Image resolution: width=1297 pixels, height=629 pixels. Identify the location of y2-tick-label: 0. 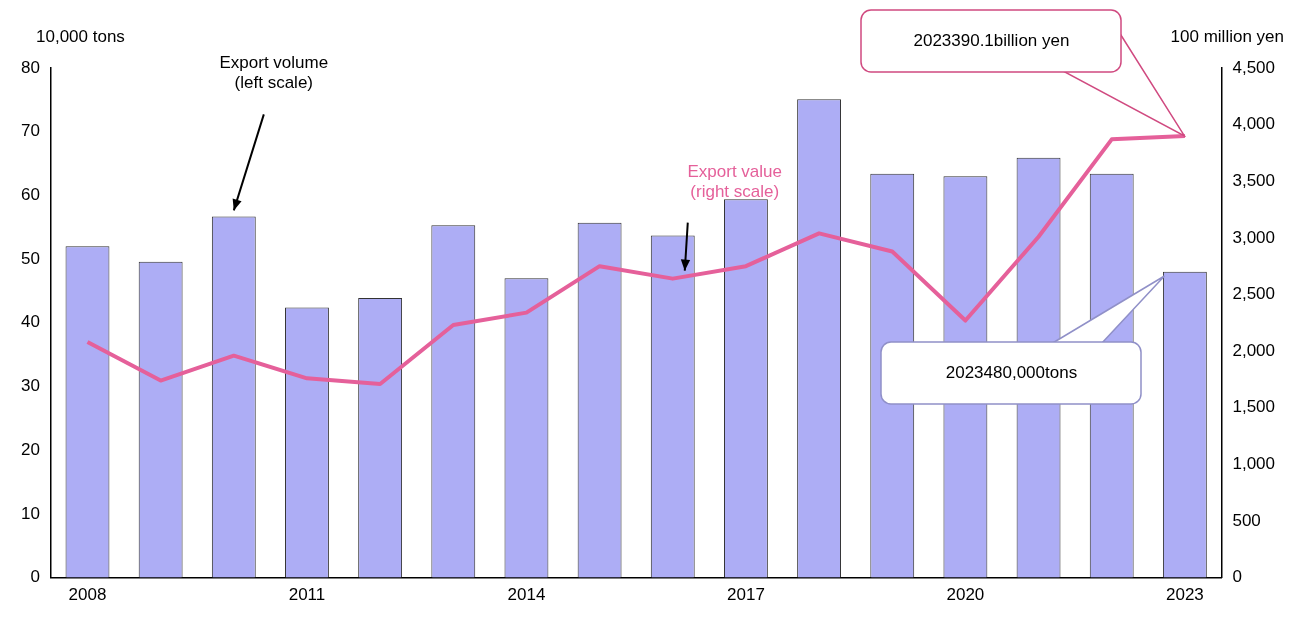
(1237, 577).